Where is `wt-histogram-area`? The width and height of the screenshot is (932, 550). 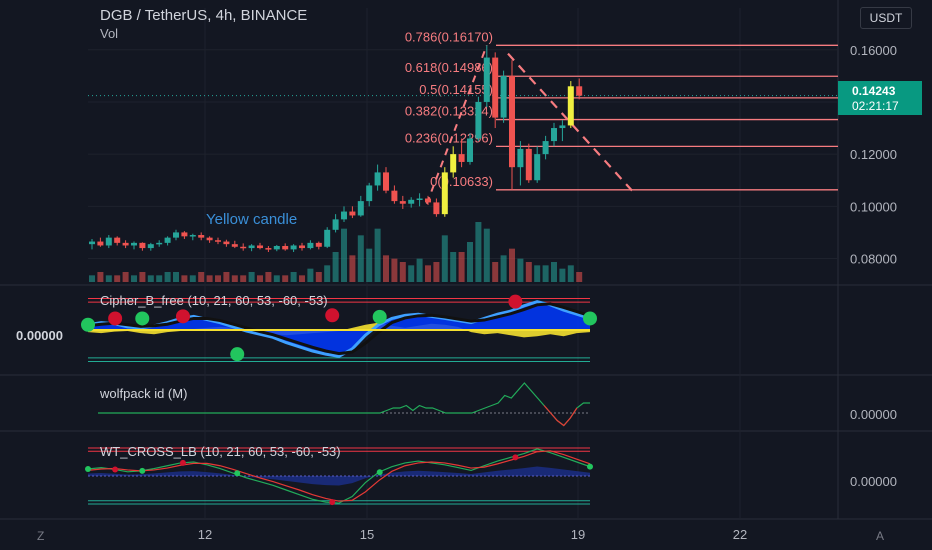 wt-histogram-area is located at coordinates (339, 476).